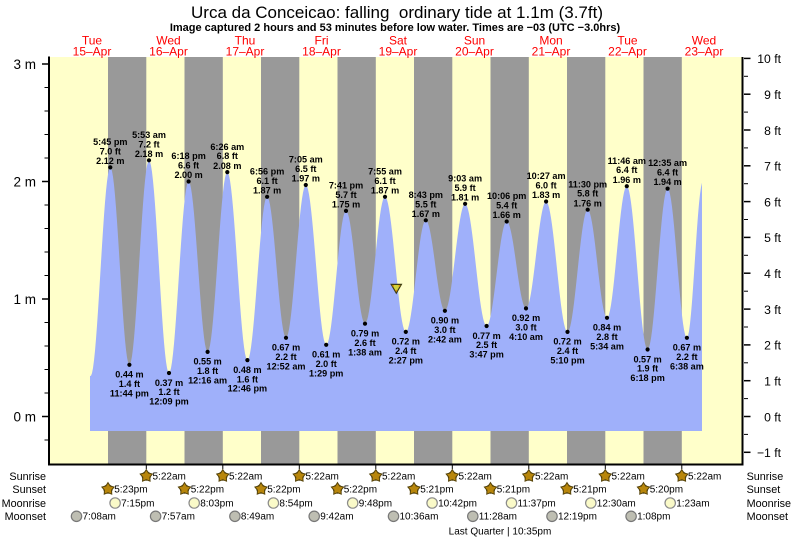 Image resolution: width=793 pixels, height=539 pixels. Describe the element at coordinates (129, 384) in the screenshot. I see `svg-text: 1.4 ft` at that location.